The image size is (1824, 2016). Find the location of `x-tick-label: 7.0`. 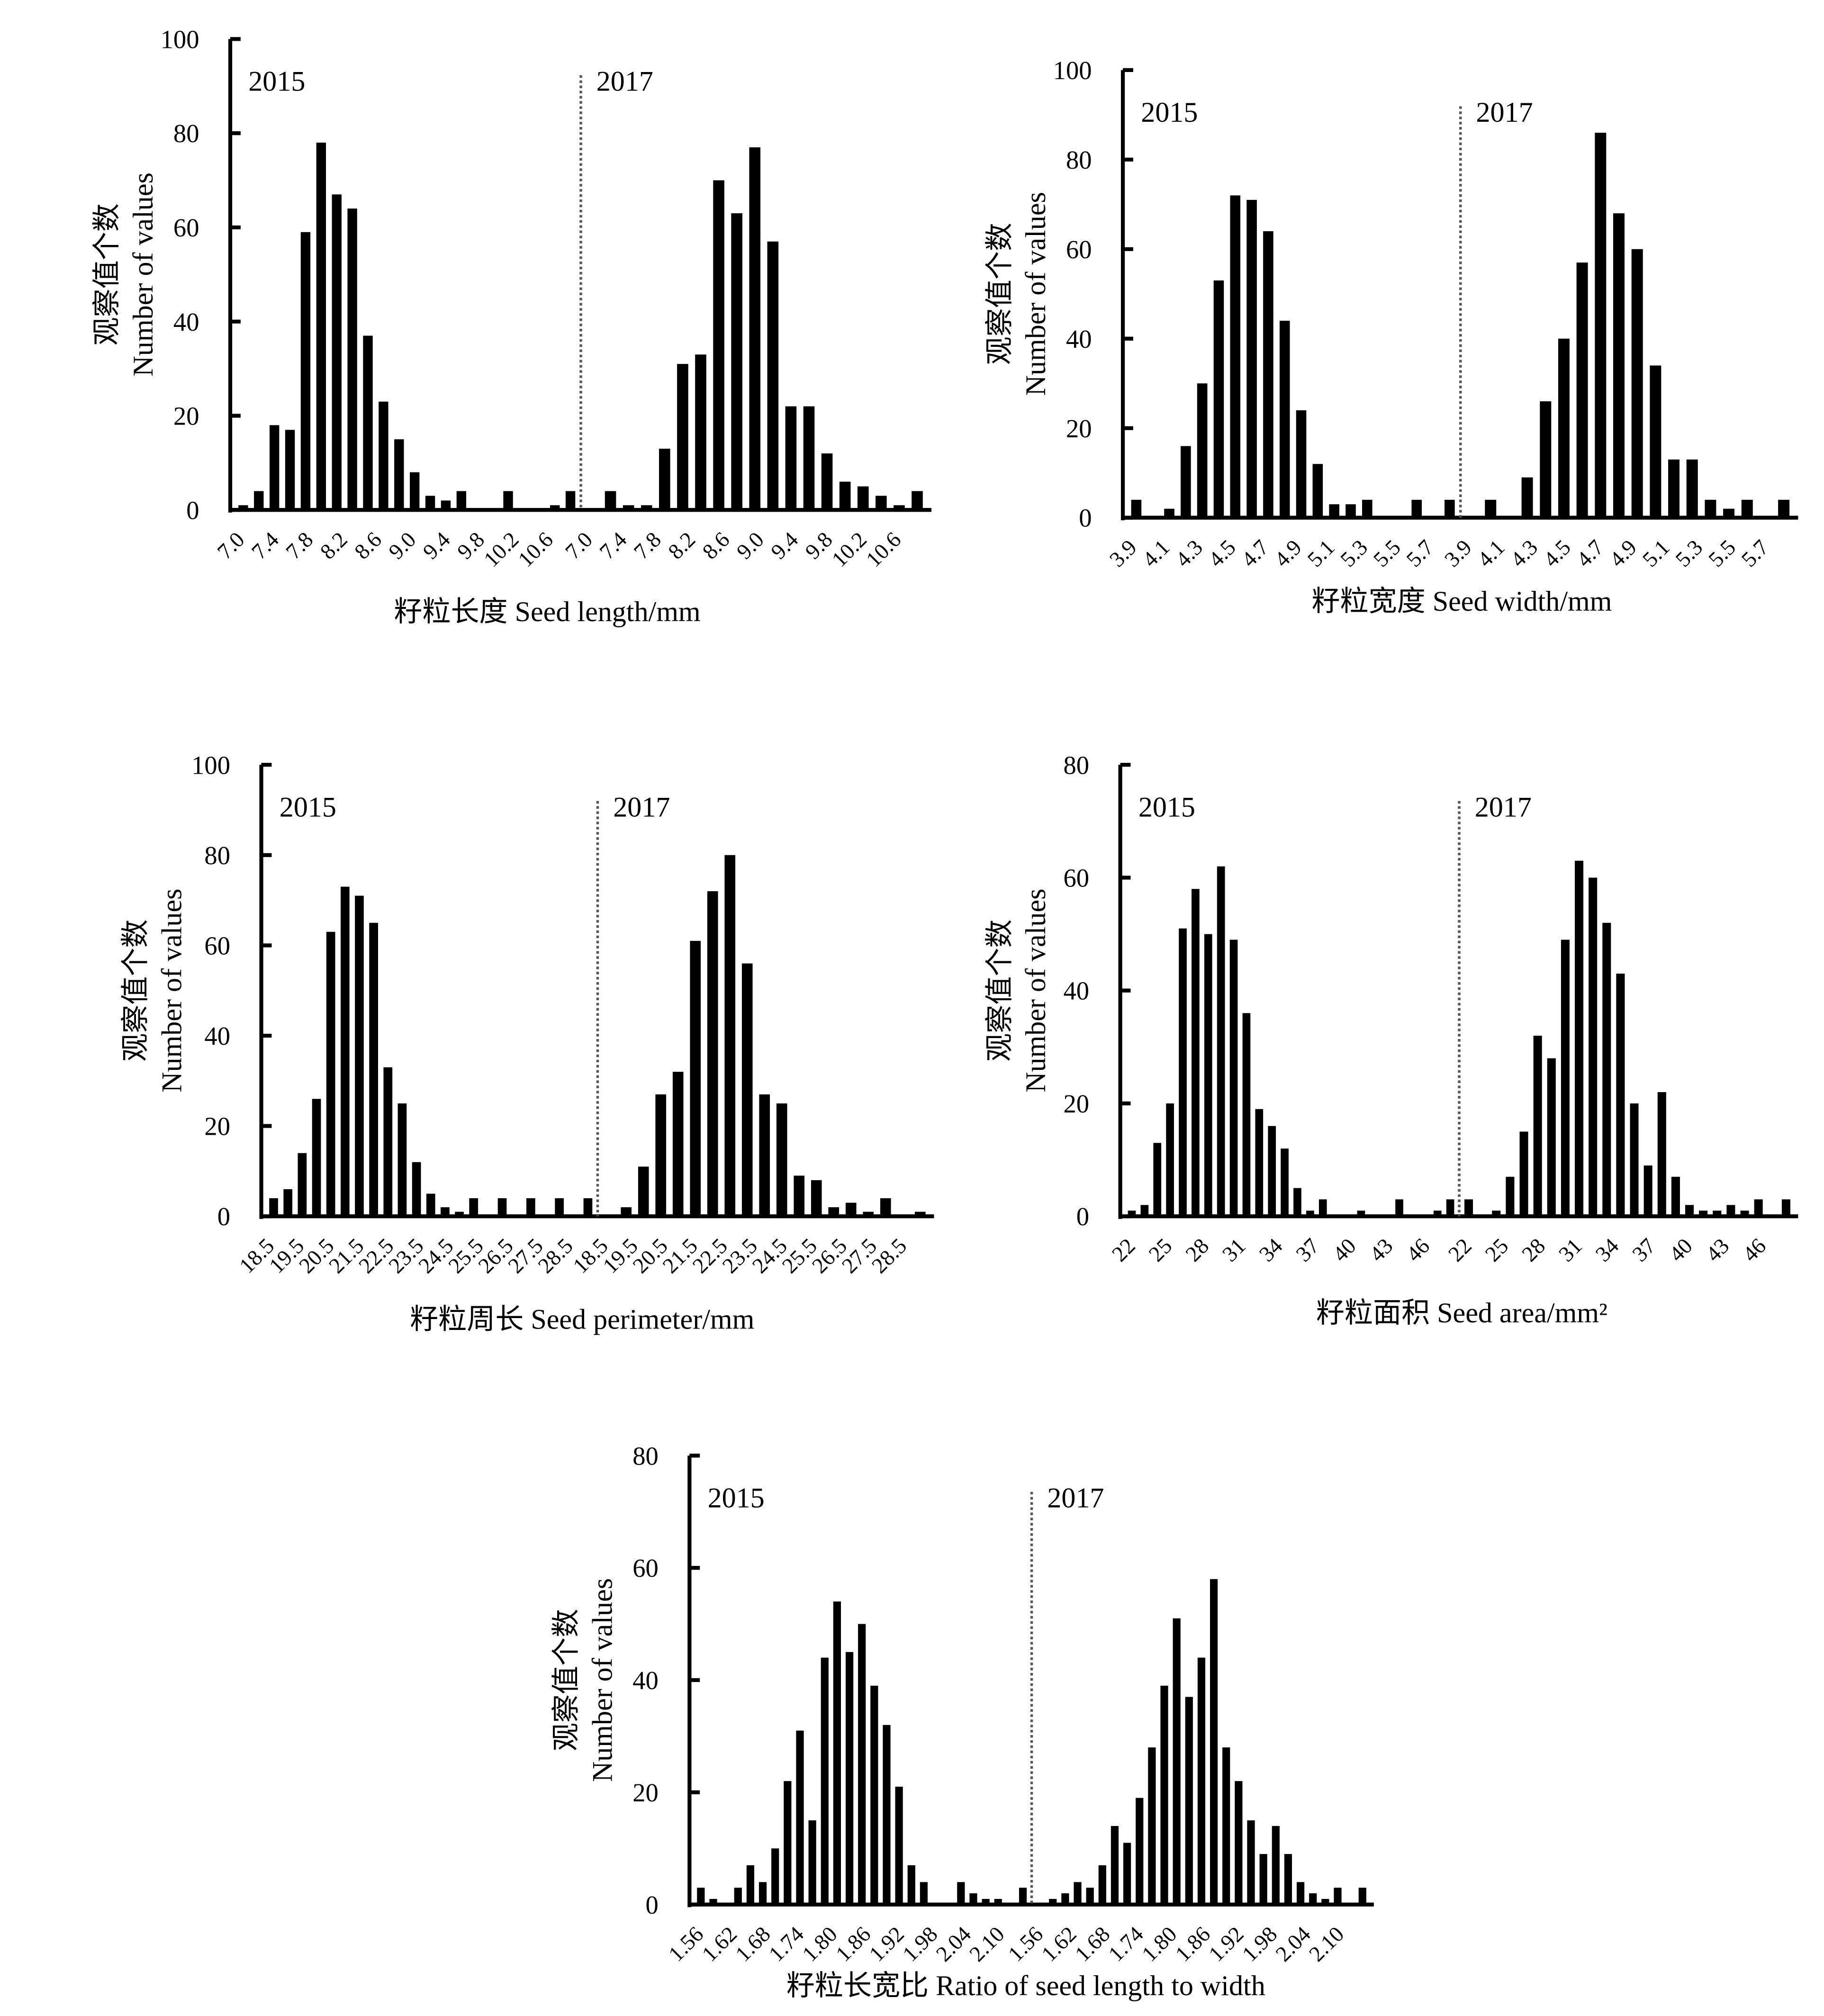

x-tick-label: 7.0 is located at coordinates (579, 546).